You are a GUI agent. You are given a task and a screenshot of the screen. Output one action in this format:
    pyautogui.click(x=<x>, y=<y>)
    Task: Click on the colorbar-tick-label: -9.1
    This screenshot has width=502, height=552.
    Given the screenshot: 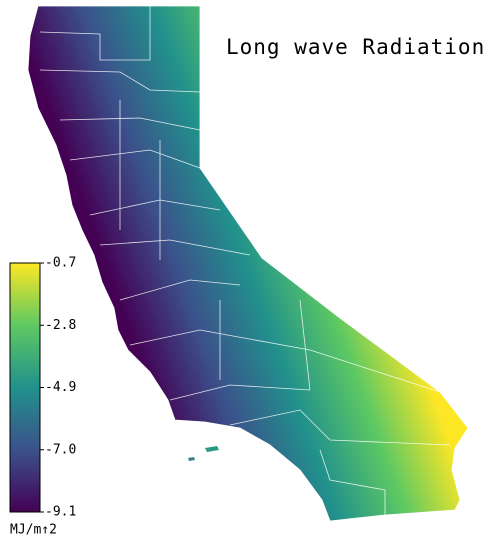 What is the action you would take?
    pyautogui.click(x=60, y=512)
    